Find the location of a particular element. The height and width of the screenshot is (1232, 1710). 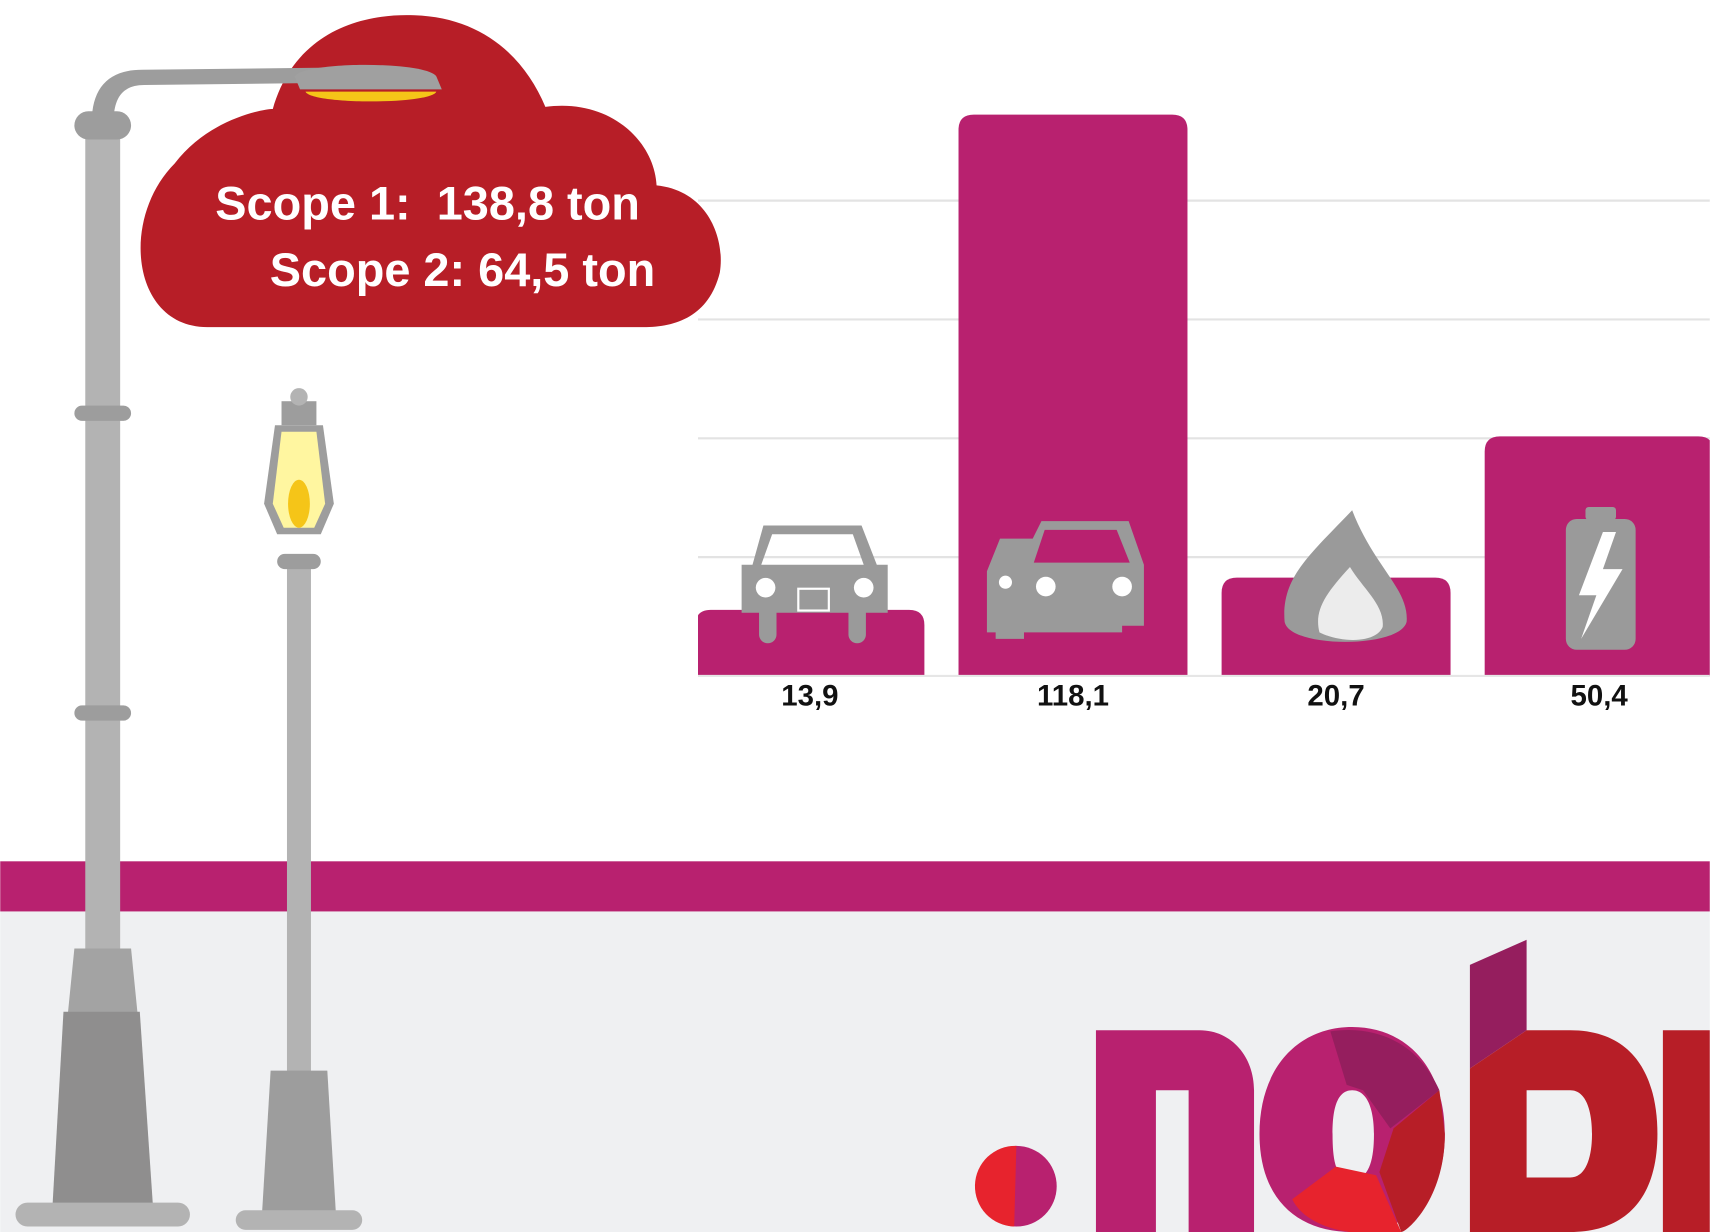

stripe is located at coordinates (855, 886).